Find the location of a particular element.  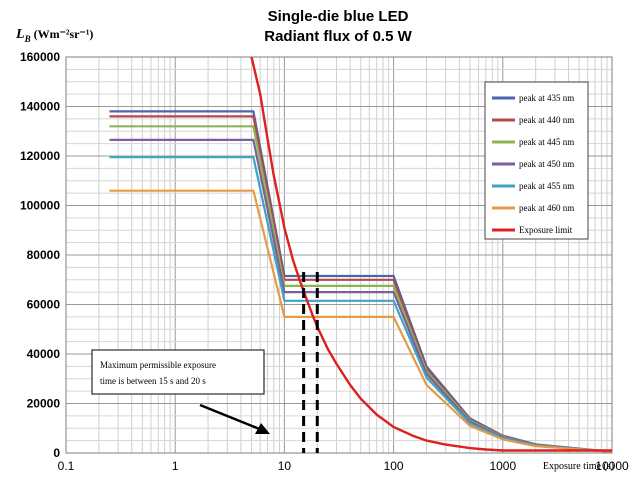

annotation-arrow-shaft is located at coordinates (231, 417).